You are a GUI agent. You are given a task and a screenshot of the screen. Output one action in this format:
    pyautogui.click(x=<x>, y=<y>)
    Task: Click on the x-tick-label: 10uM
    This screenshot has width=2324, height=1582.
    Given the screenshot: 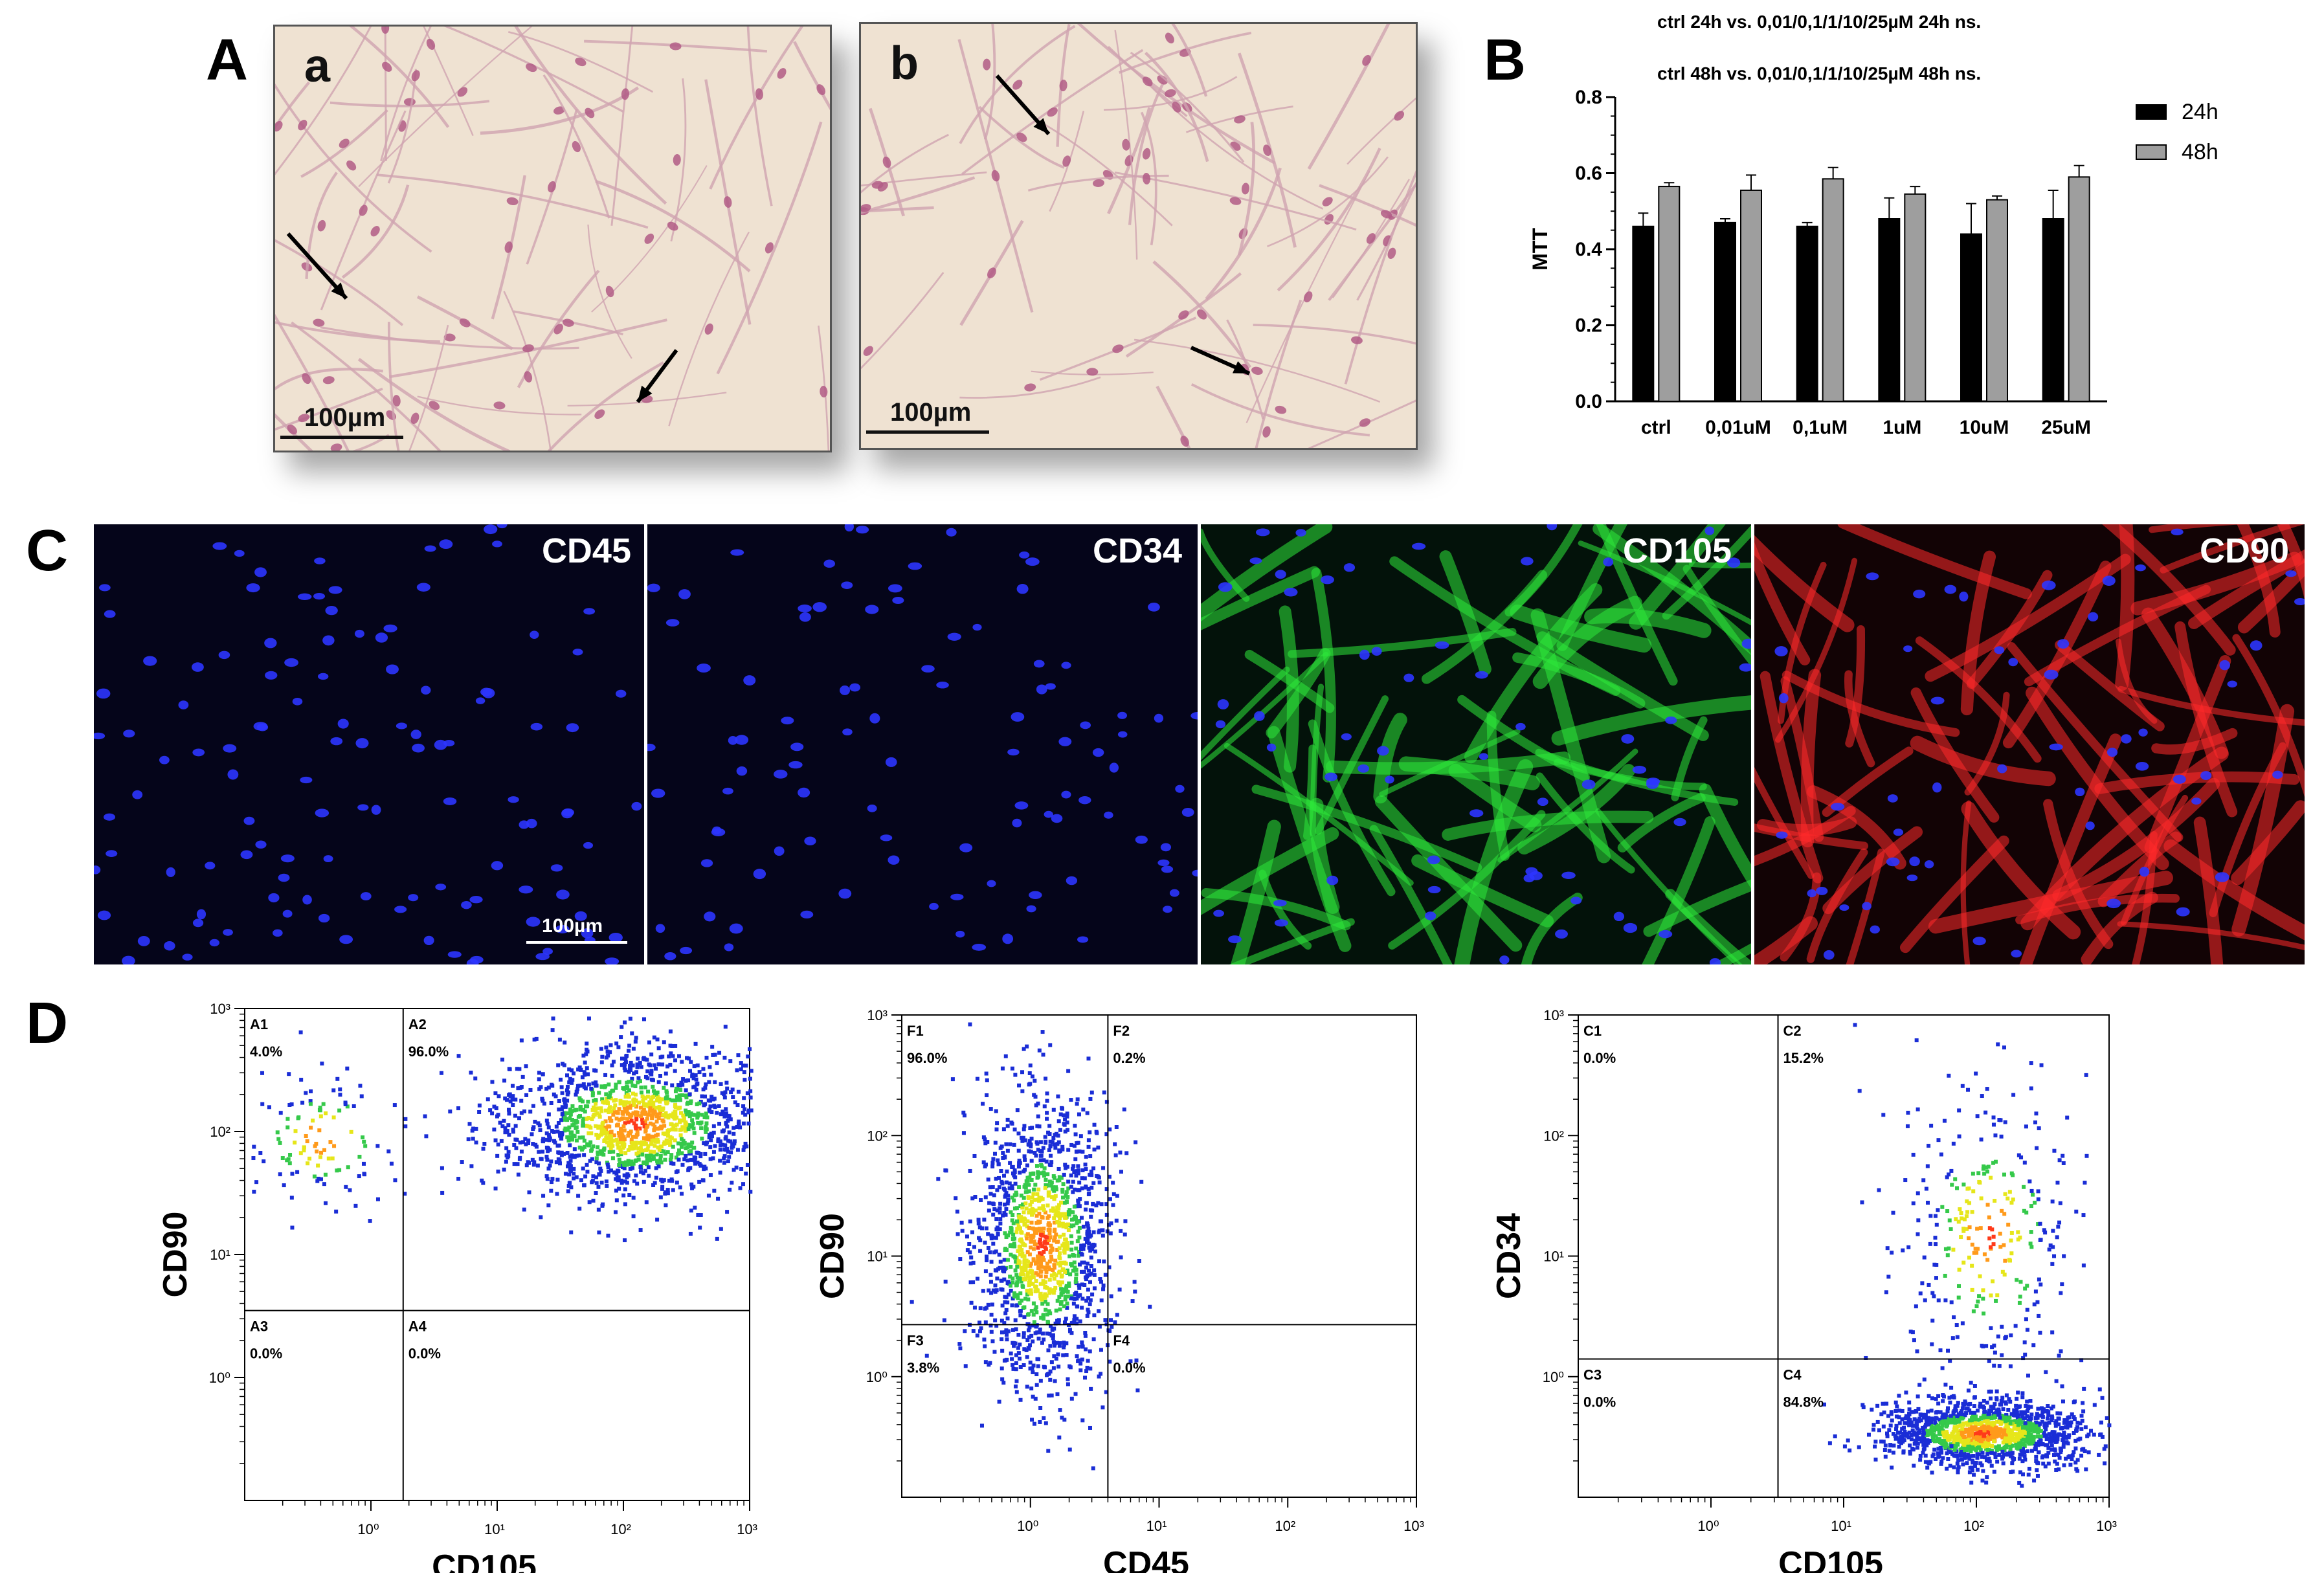 What is the action you would take?
    pyautogui.click(x=1984, y=427)
    